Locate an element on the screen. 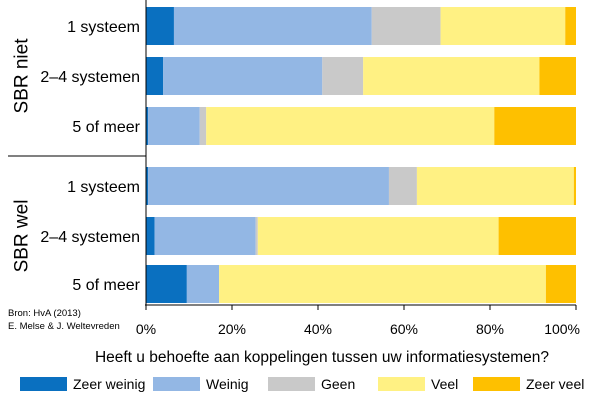 The image size is (600, 400). legend-swatch-zeer-weinig is located at coordinates (43, 384).